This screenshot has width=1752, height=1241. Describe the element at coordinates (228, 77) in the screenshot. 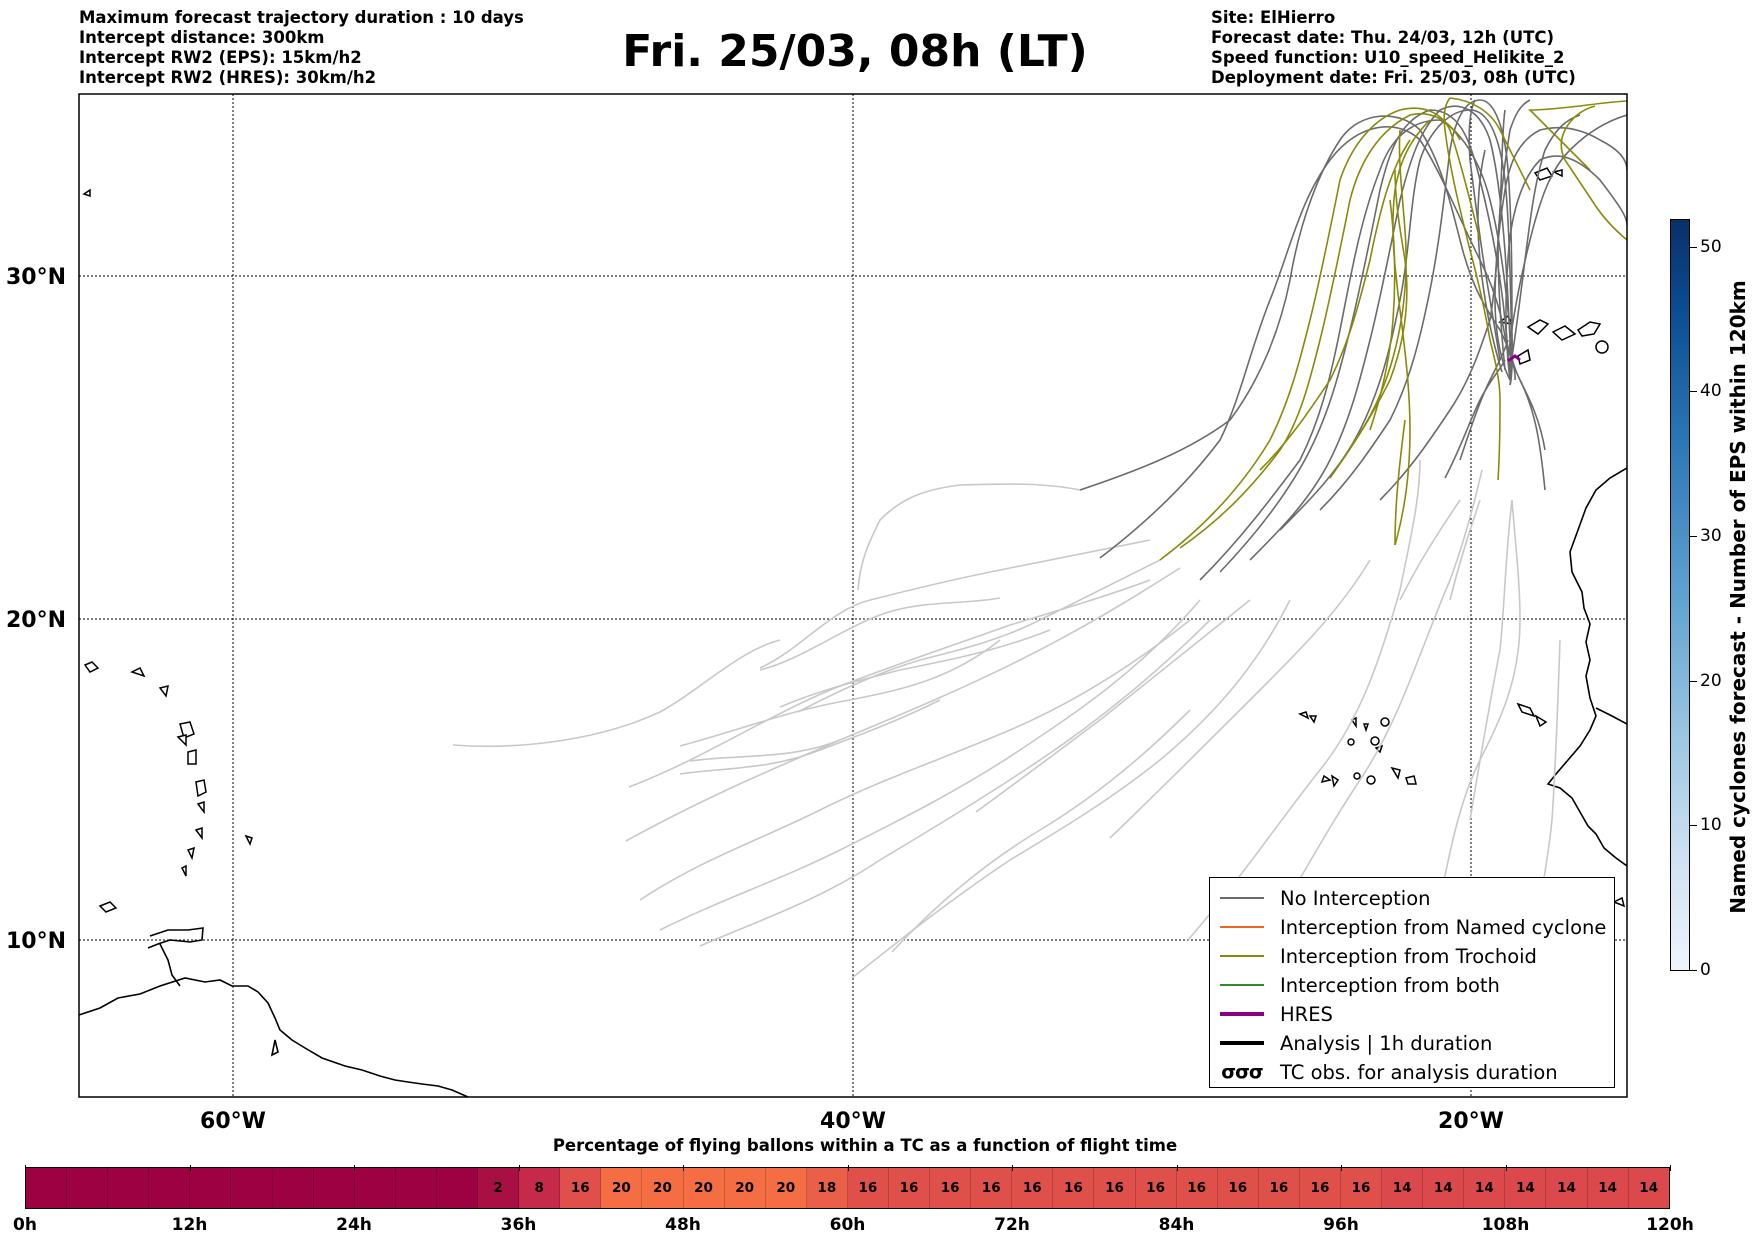

I see `header-left-line: Intercept RW2 (HRES): 30km/h2` at that location.